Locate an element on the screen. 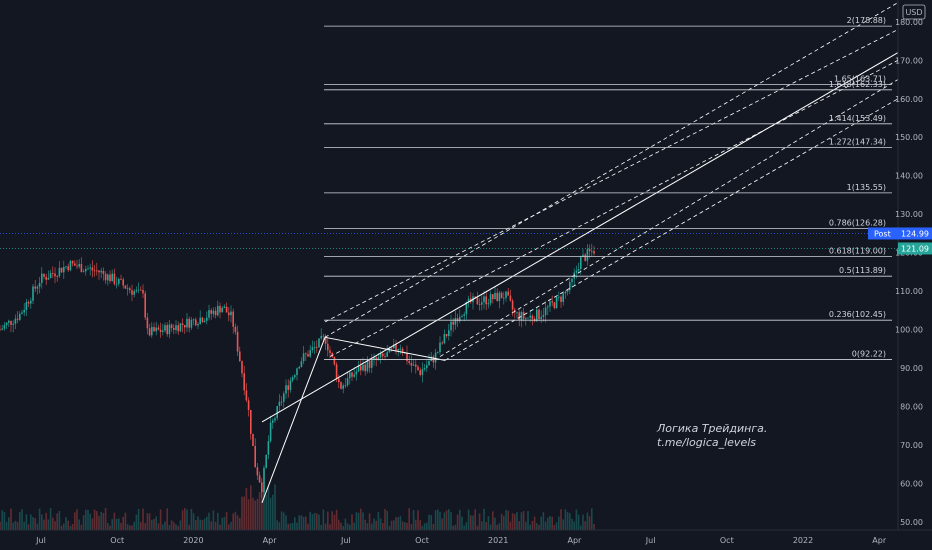 This screenshot has width=932, height=550. x-axis-ticks: Jul Oct 2020 Apr Jul Oct 2021 Apr Jul Oct 2022 Apr is located at coordinates (461, 540).